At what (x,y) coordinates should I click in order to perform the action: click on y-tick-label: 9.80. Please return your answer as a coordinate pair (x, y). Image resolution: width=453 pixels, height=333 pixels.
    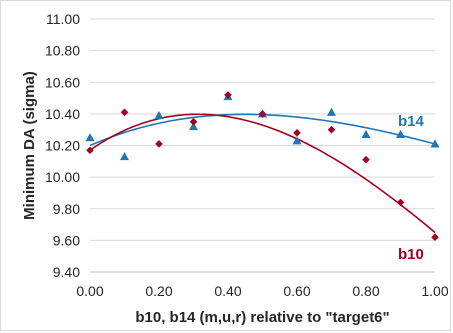
    Looking at the image, I should click on (66, 209).